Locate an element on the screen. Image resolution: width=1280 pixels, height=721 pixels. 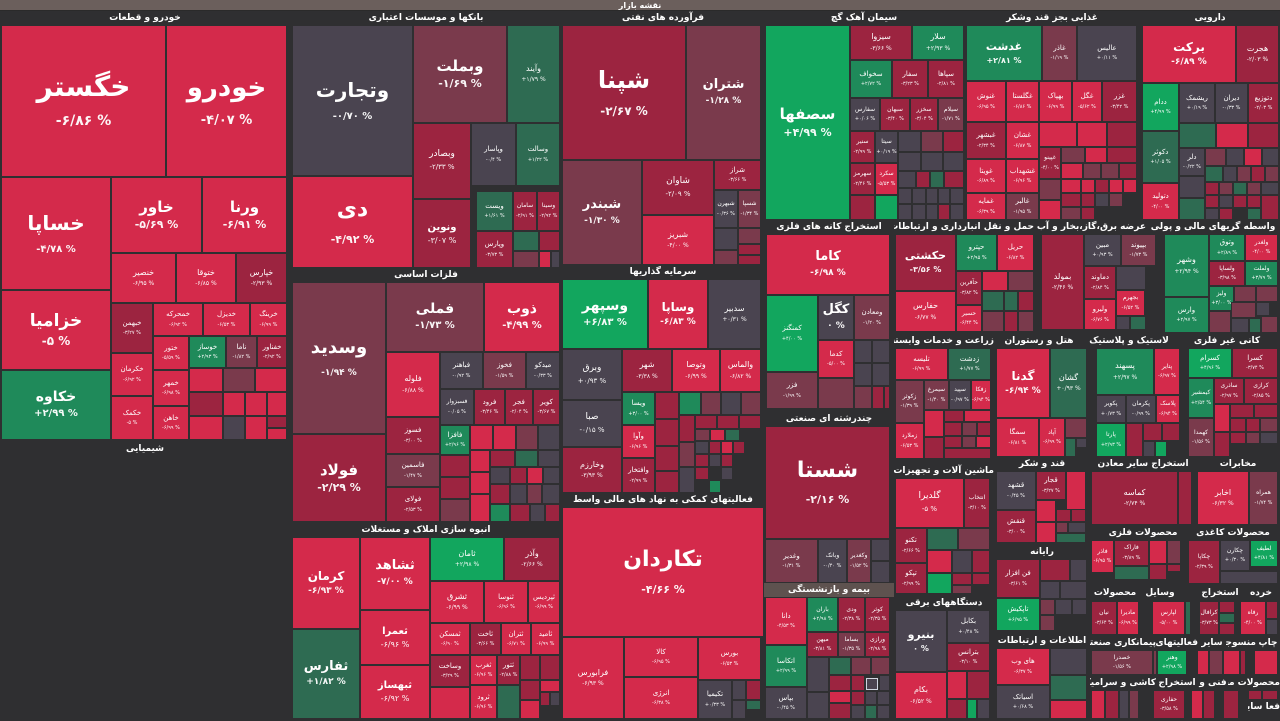
stock-tile: ورازی -۲/۹۸ % is located at coordinates (877, 644).